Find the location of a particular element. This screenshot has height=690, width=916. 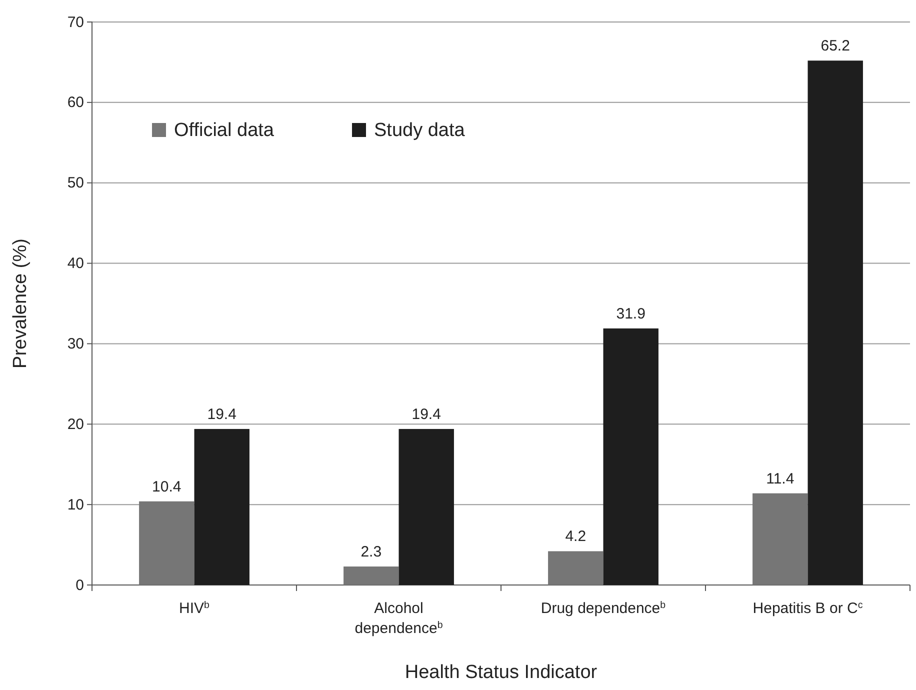

x-tick-label: Drug dependence$^{b}$ is located at coordinates (603, 608).